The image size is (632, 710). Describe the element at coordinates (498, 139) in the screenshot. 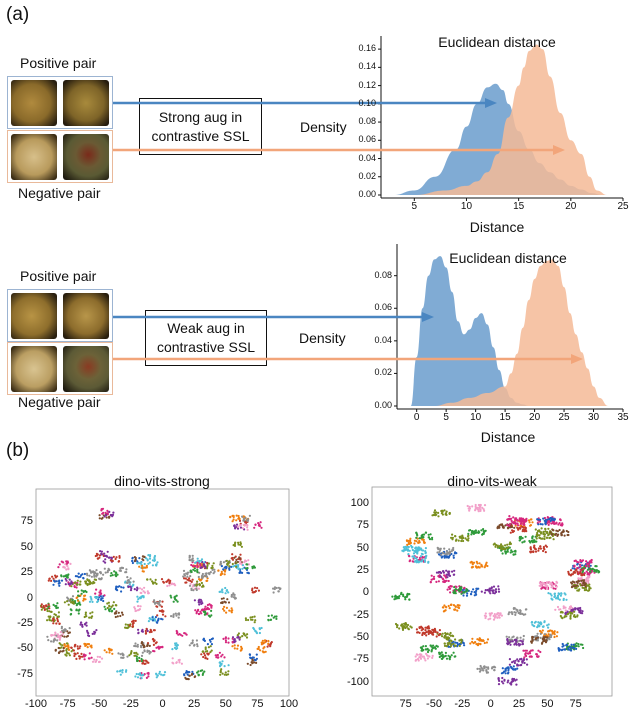

I see `positive-density-area` at that location.